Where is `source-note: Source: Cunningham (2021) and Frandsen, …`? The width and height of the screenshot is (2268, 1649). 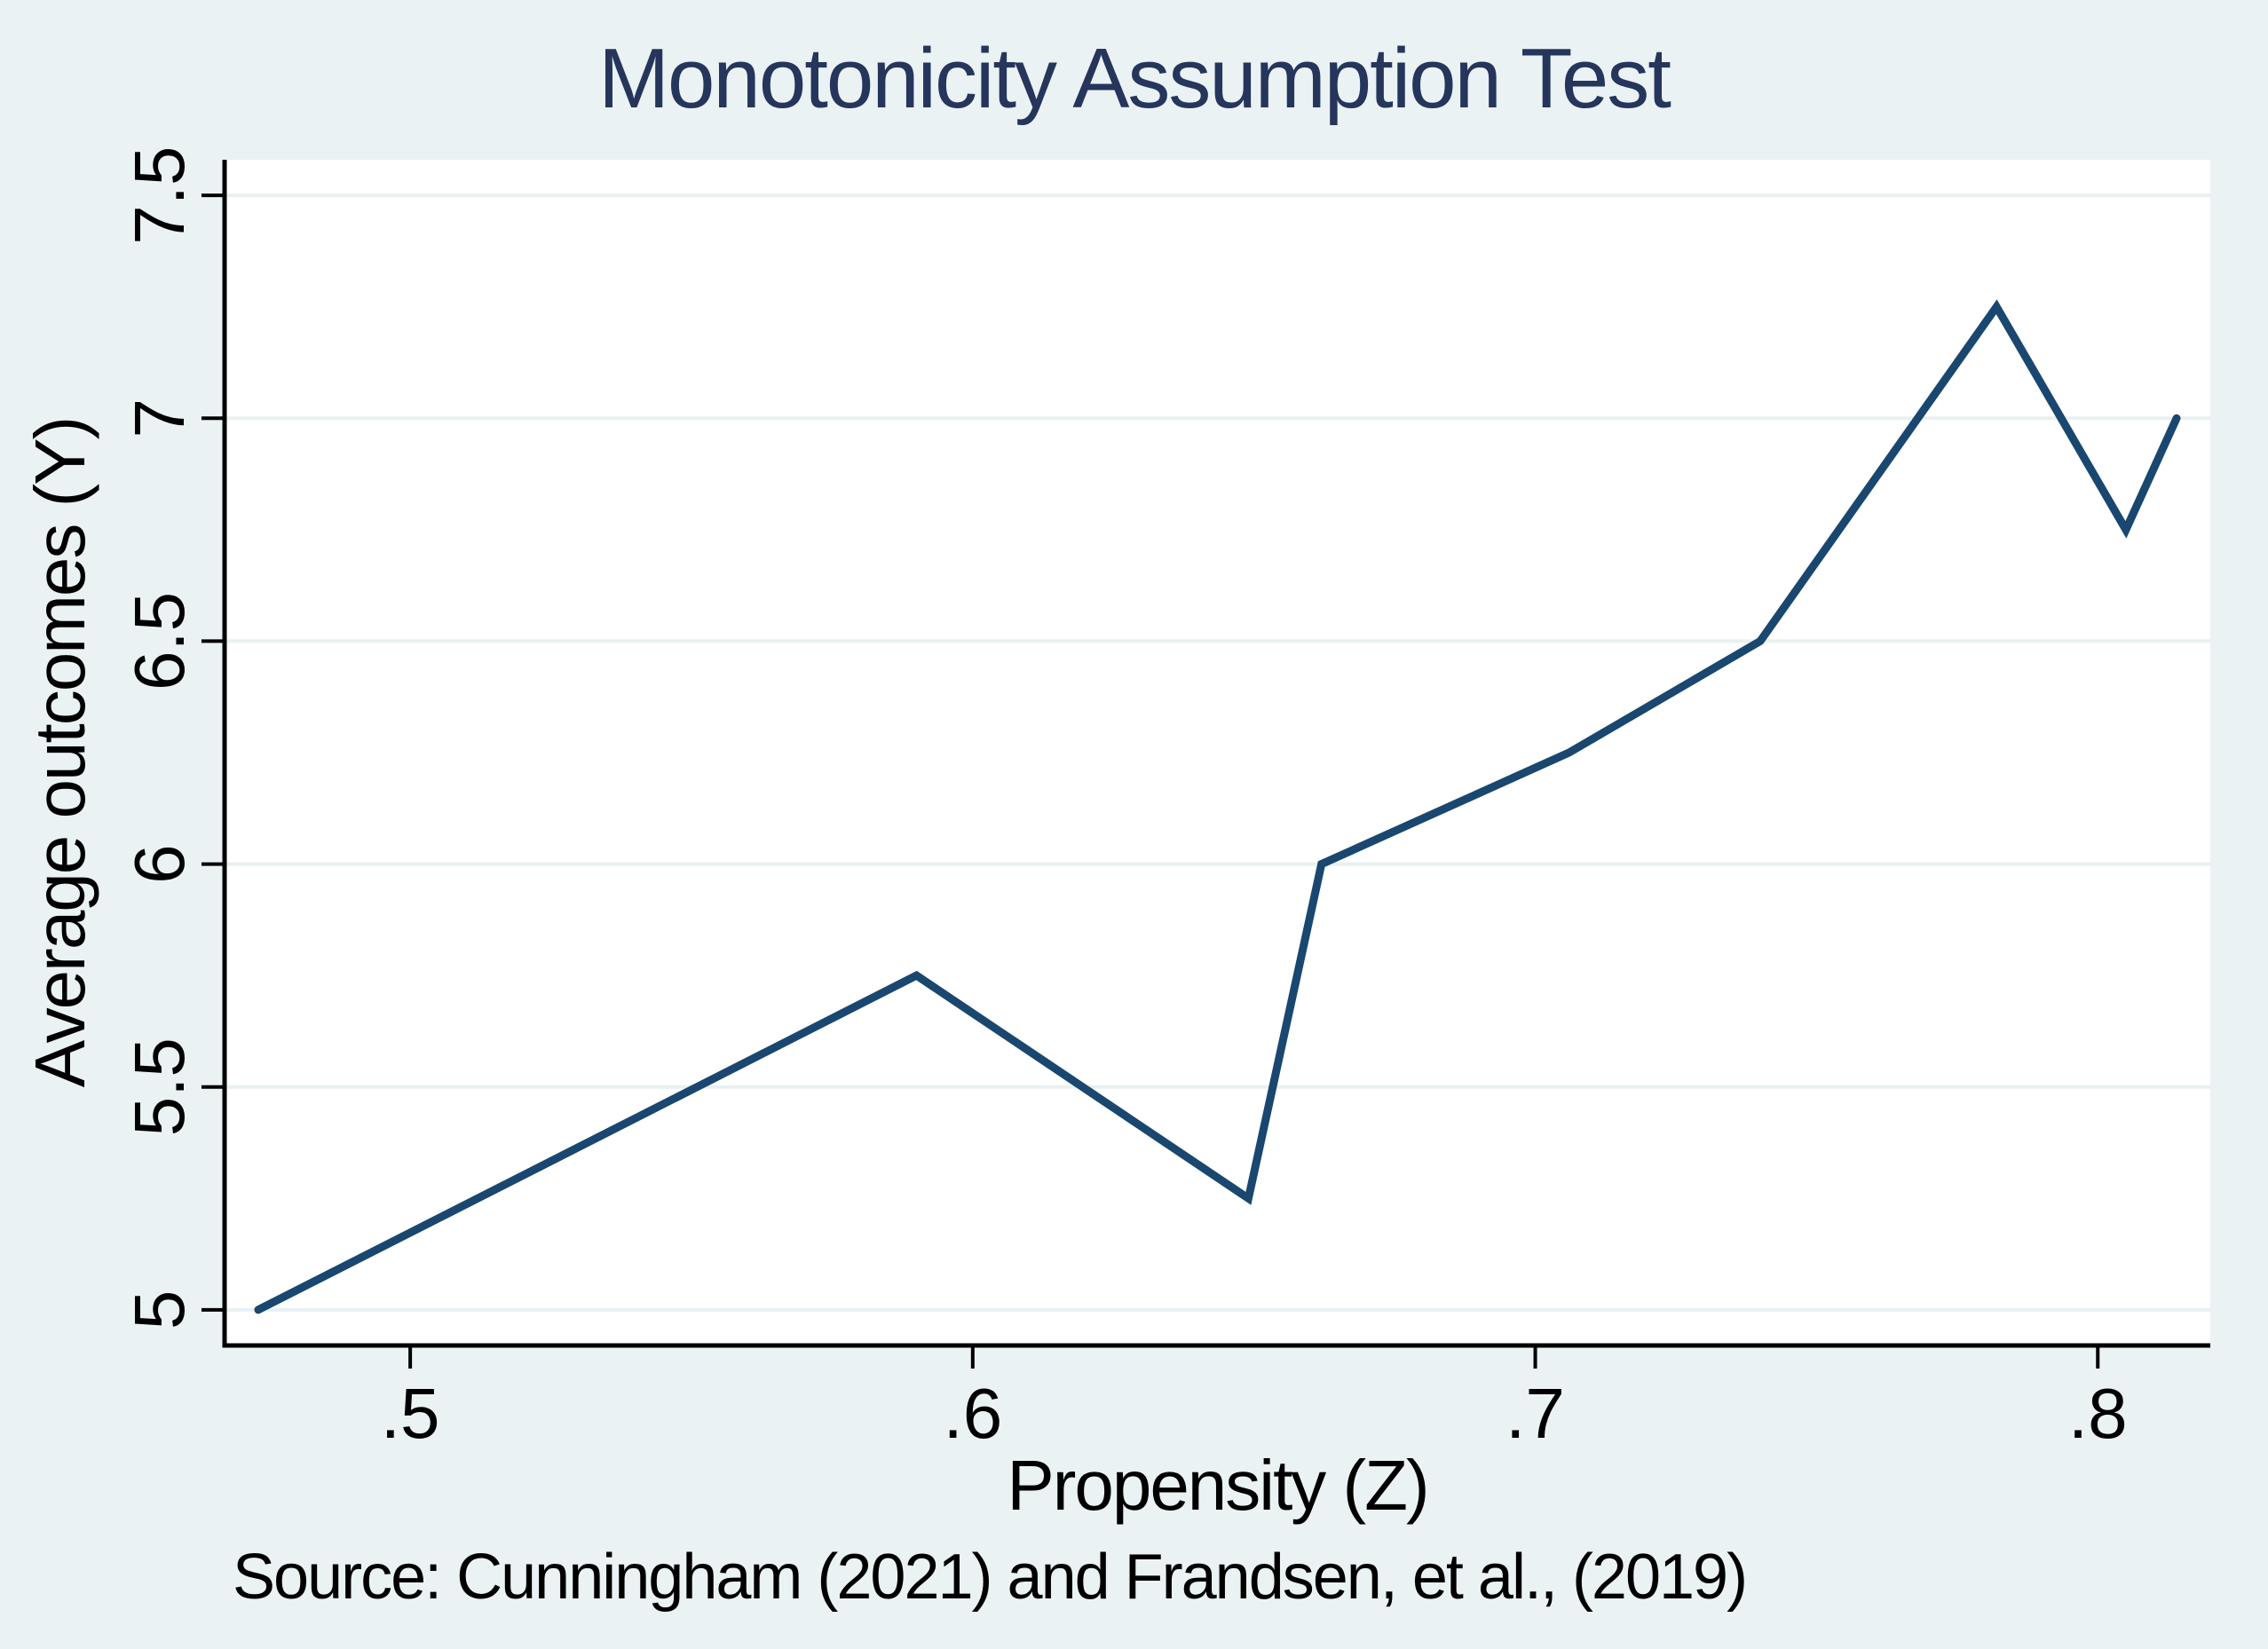
source-note: Source: Cunningham (2021) and Frandsen, … is located at coordinates (990, 1577).